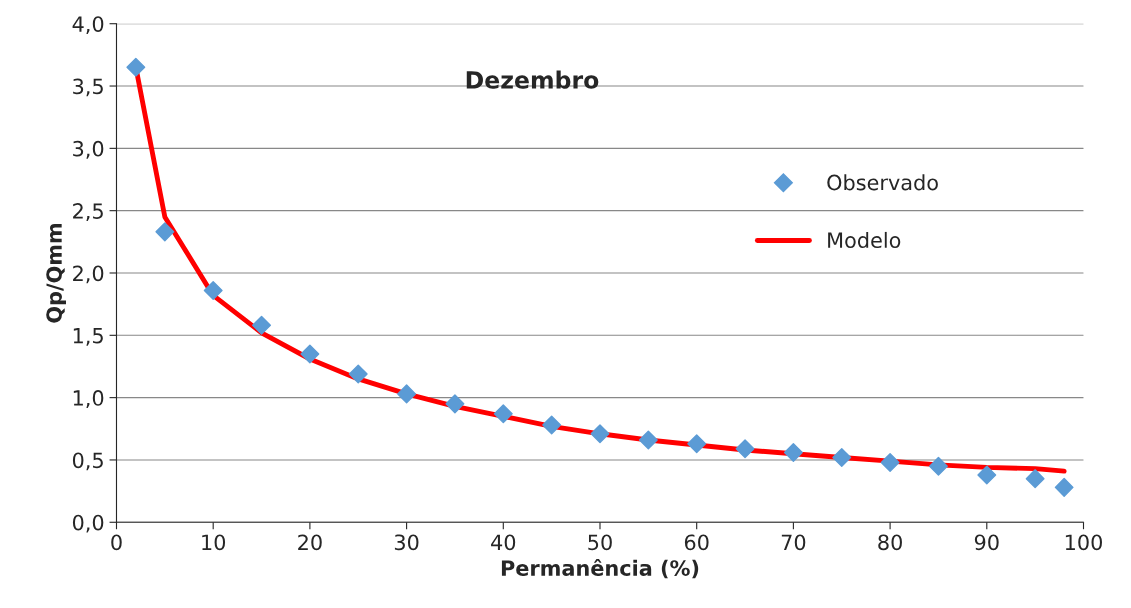 Image resolution: width=1131 pixels, height=608 pixels. What do you see at coordinates (986, 542) in the screenshot?
I see `x-tick-label: 90` at bounding box center [986, 542].